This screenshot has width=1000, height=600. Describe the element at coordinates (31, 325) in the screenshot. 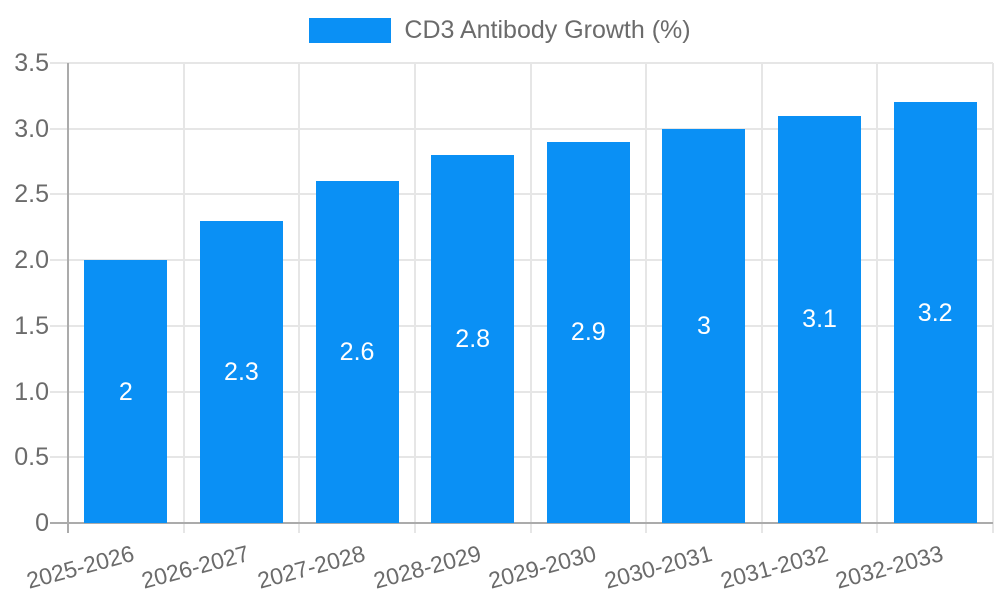

I see `y-tick-label: 1.5` at that location.